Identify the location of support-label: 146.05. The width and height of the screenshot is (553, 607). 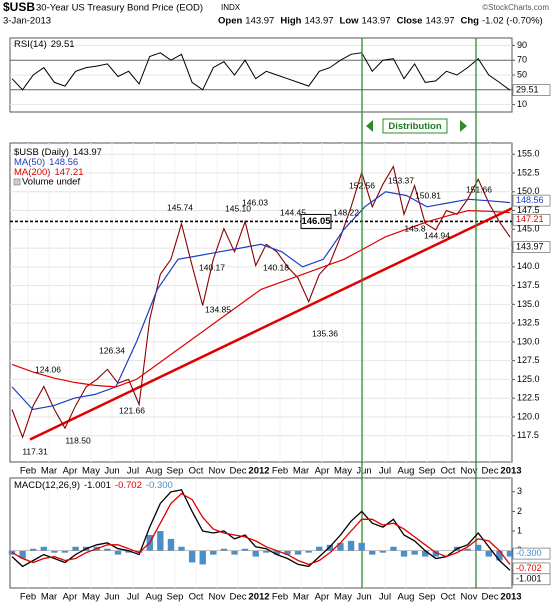
(316, 221).